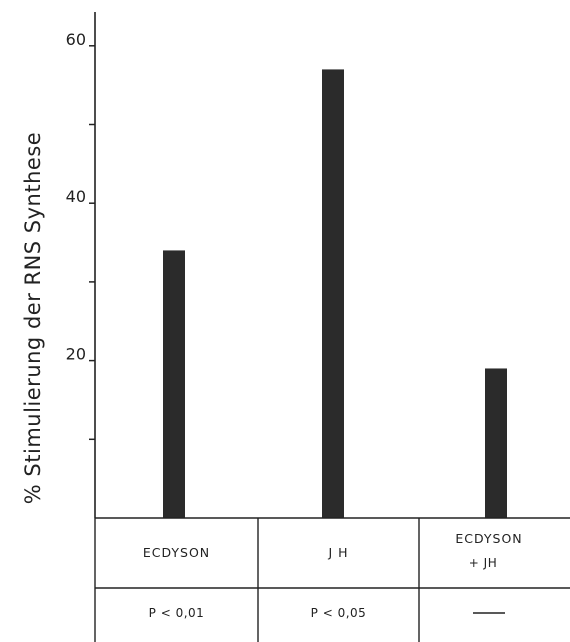 The height and width of the screenshot is (642, 570). What do you see at coordinates (76, 196) in the screenshot?
I see `y-tick-label: 40` at bounding box center [76, 196].